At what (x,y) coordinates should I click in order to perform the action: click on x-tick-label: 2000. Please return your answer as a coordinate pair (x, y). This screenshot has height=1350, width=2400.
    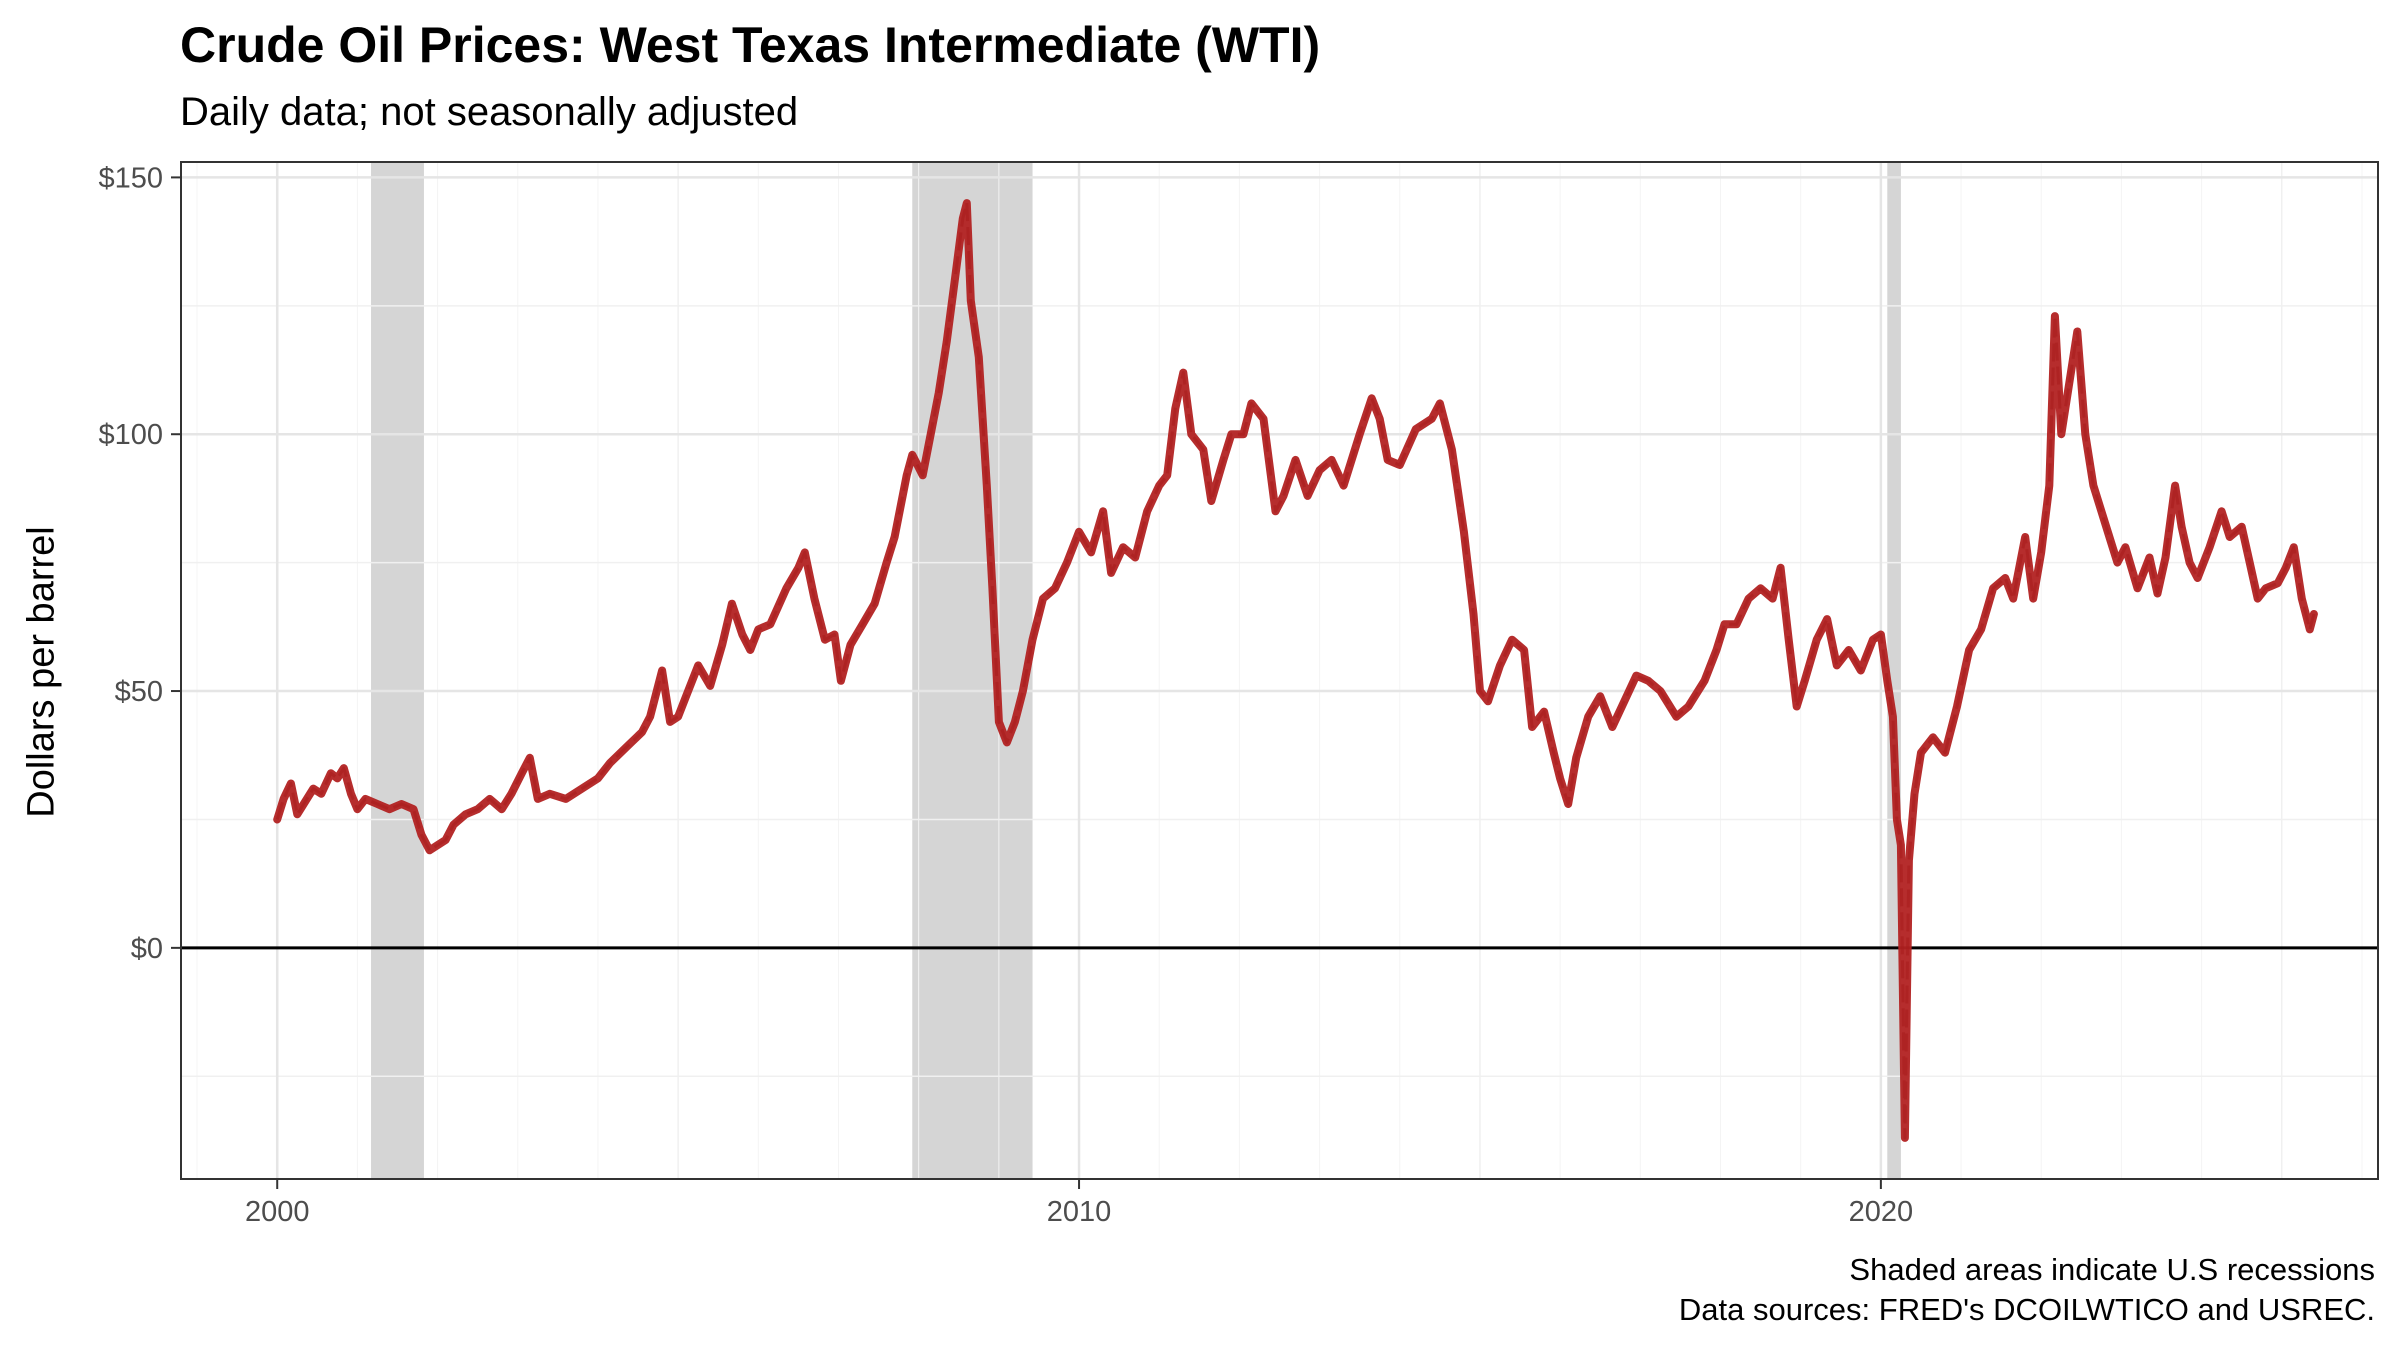
    Looking at the image, I should click on (277, 1212).